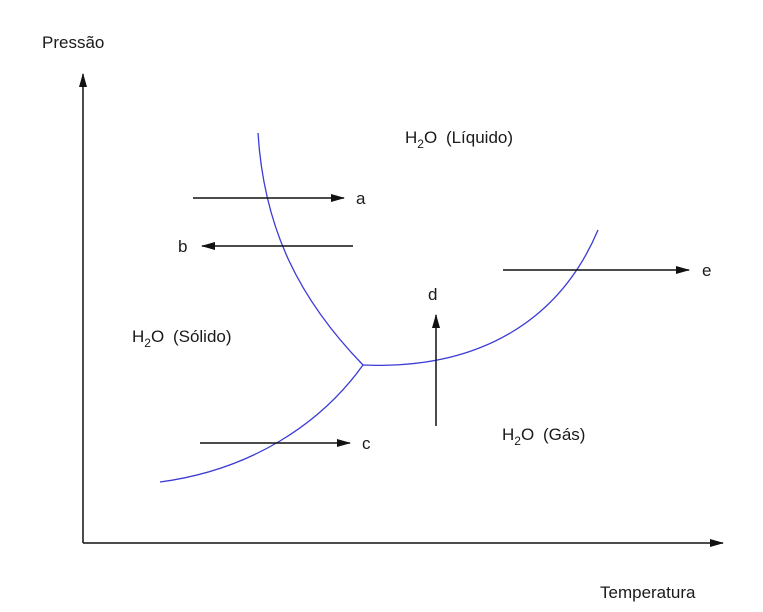 The height and width of the screenshot is (612, 763). I want to click on arrow-b-label: b, so click(182, 246).